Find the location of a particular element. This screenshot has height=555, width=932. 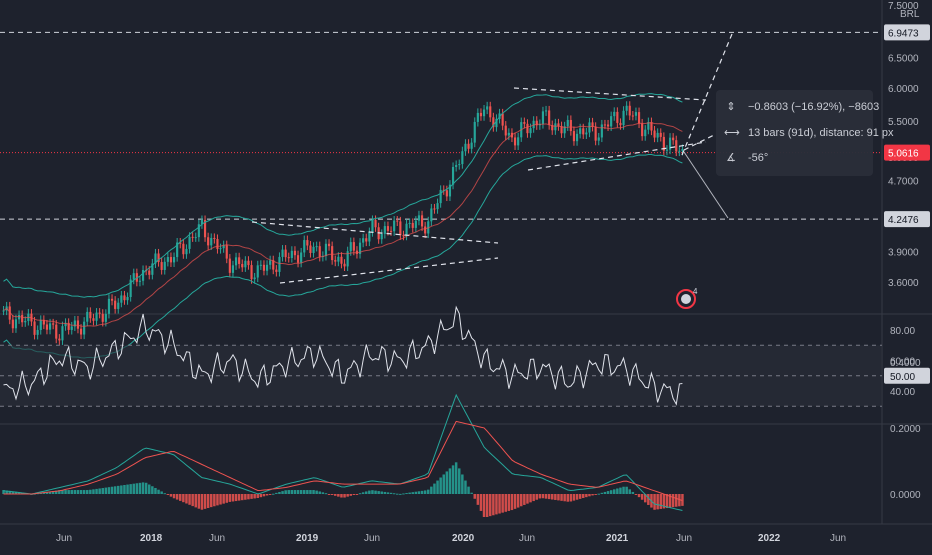

event-badge-ring is located at coordinates (686, 299).